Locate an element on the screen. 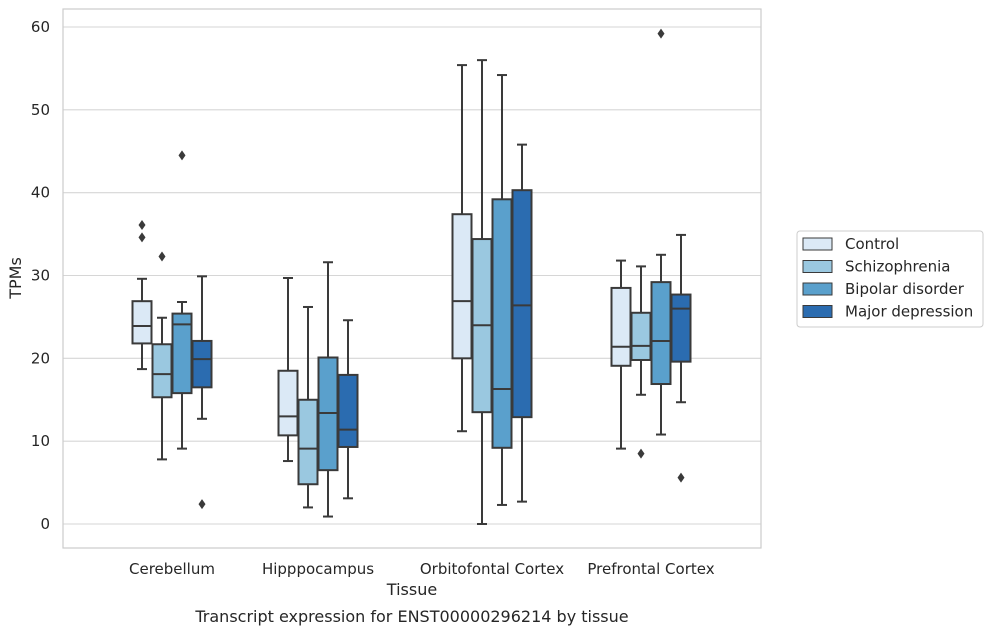 The width and height of the screenshot is (993, 634). y-tick-label: 30 is located at coordinates (40, 276).